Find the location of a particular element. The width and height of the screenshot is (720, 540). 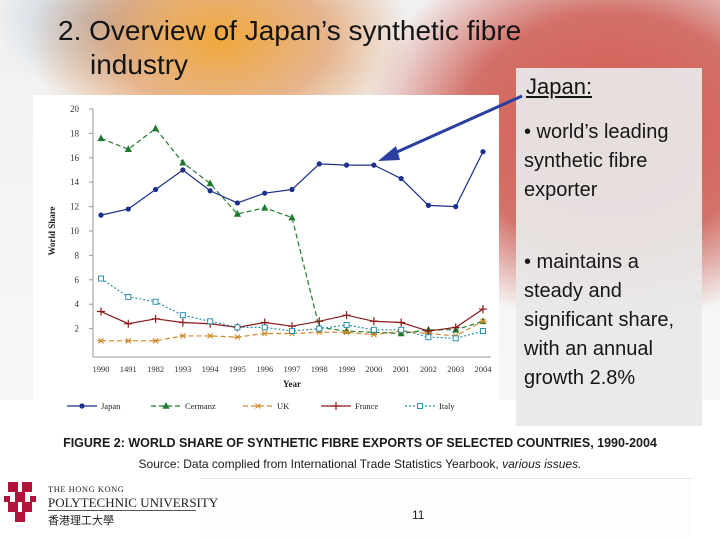

legend-label-italy: Italy is located at coordinates (447, 406).